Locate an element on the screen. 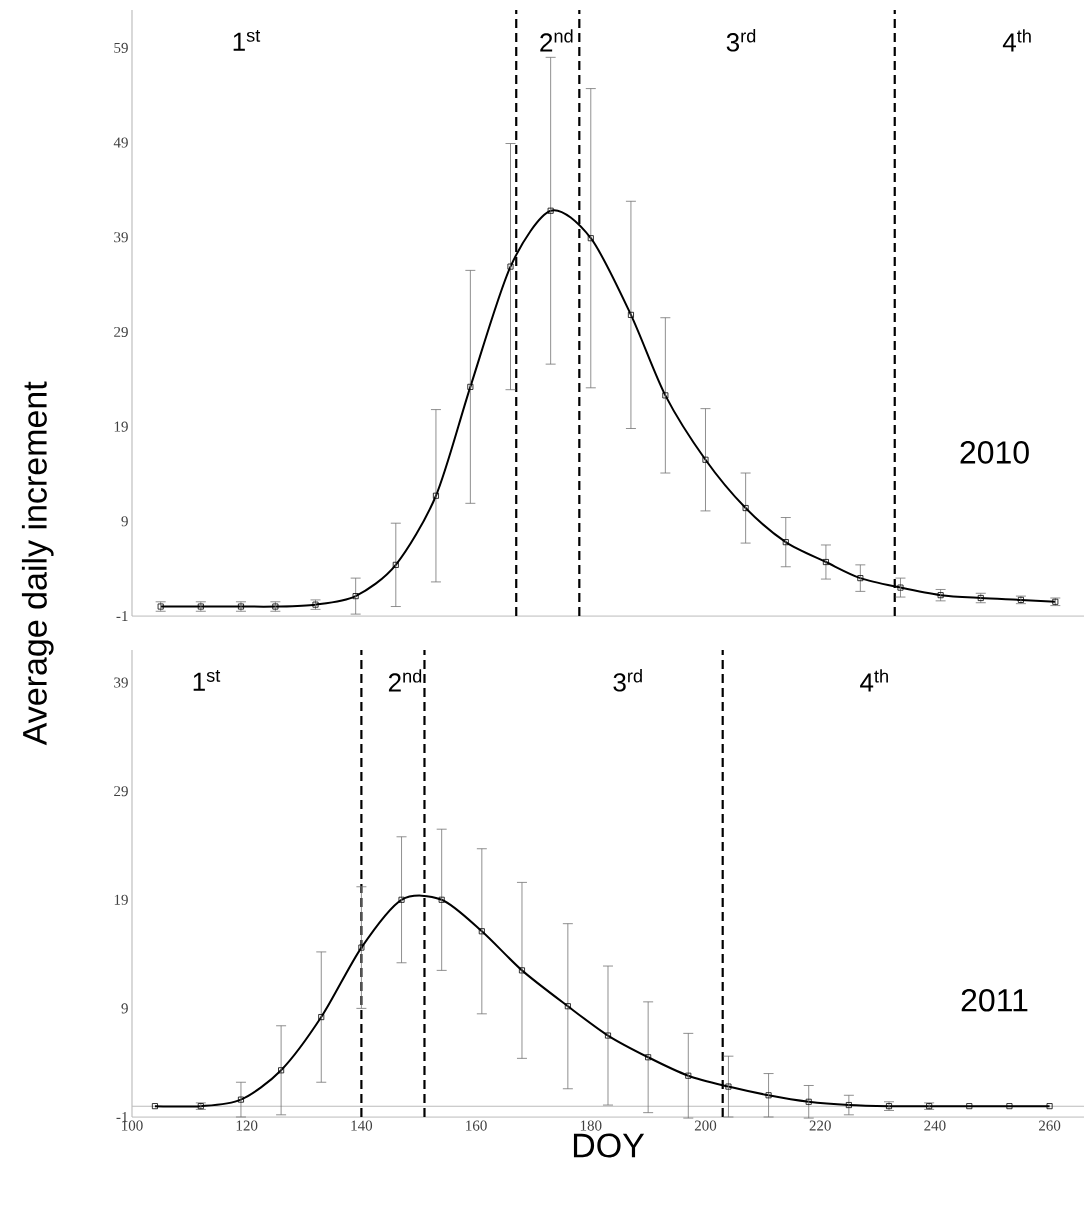  x-tick-label: 180 is located at coordinates (591, 1125).